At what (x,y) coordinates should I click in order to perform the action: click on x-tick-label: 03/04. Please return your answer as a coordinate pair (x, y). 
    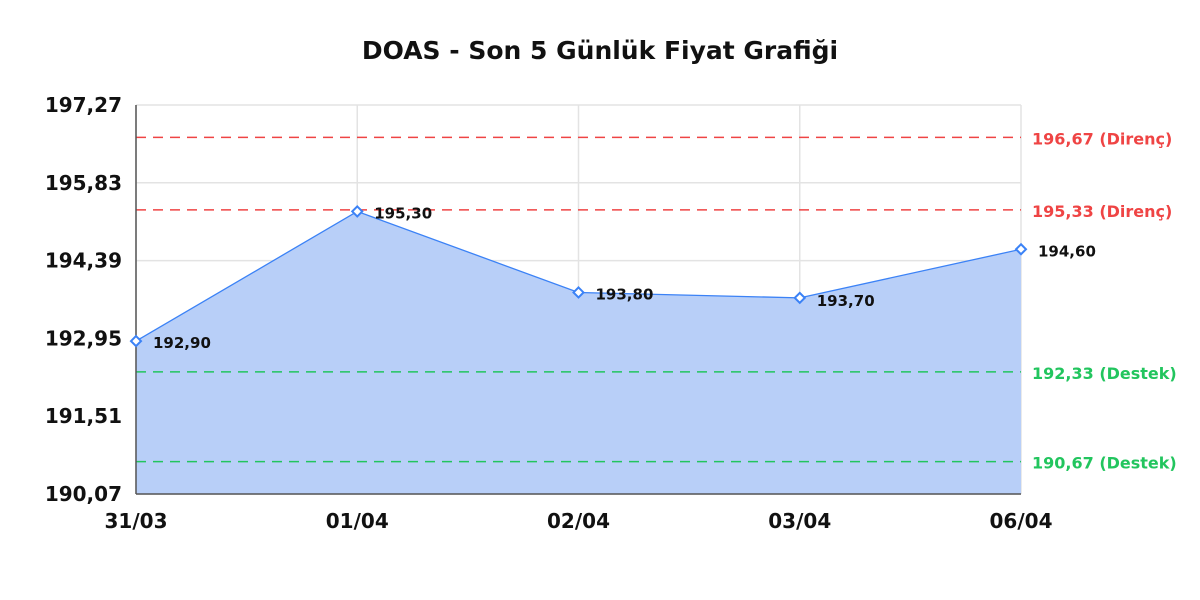
    Looking at the image, I should click on (799, 521).